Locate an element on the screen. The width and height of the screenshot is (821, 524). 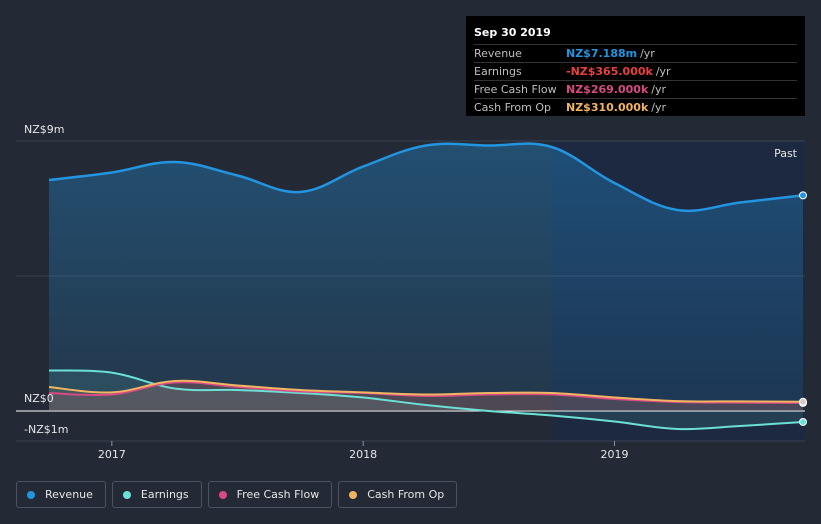
tooltip-label: Cash From Op is located at coordinates (513, 107).